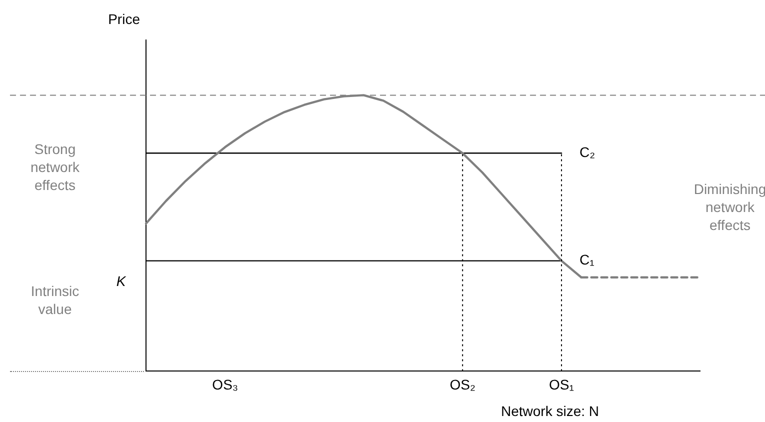  I want to click on text: Intrinsic value, so click(55, 299).